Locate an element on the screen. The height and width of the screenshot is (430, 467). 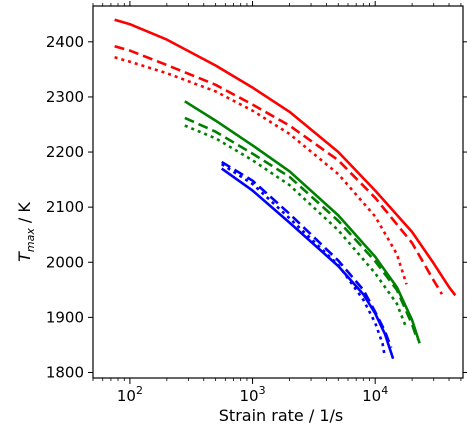
y-tick-label-2000: 2000 is located at coordinates (65, 262).